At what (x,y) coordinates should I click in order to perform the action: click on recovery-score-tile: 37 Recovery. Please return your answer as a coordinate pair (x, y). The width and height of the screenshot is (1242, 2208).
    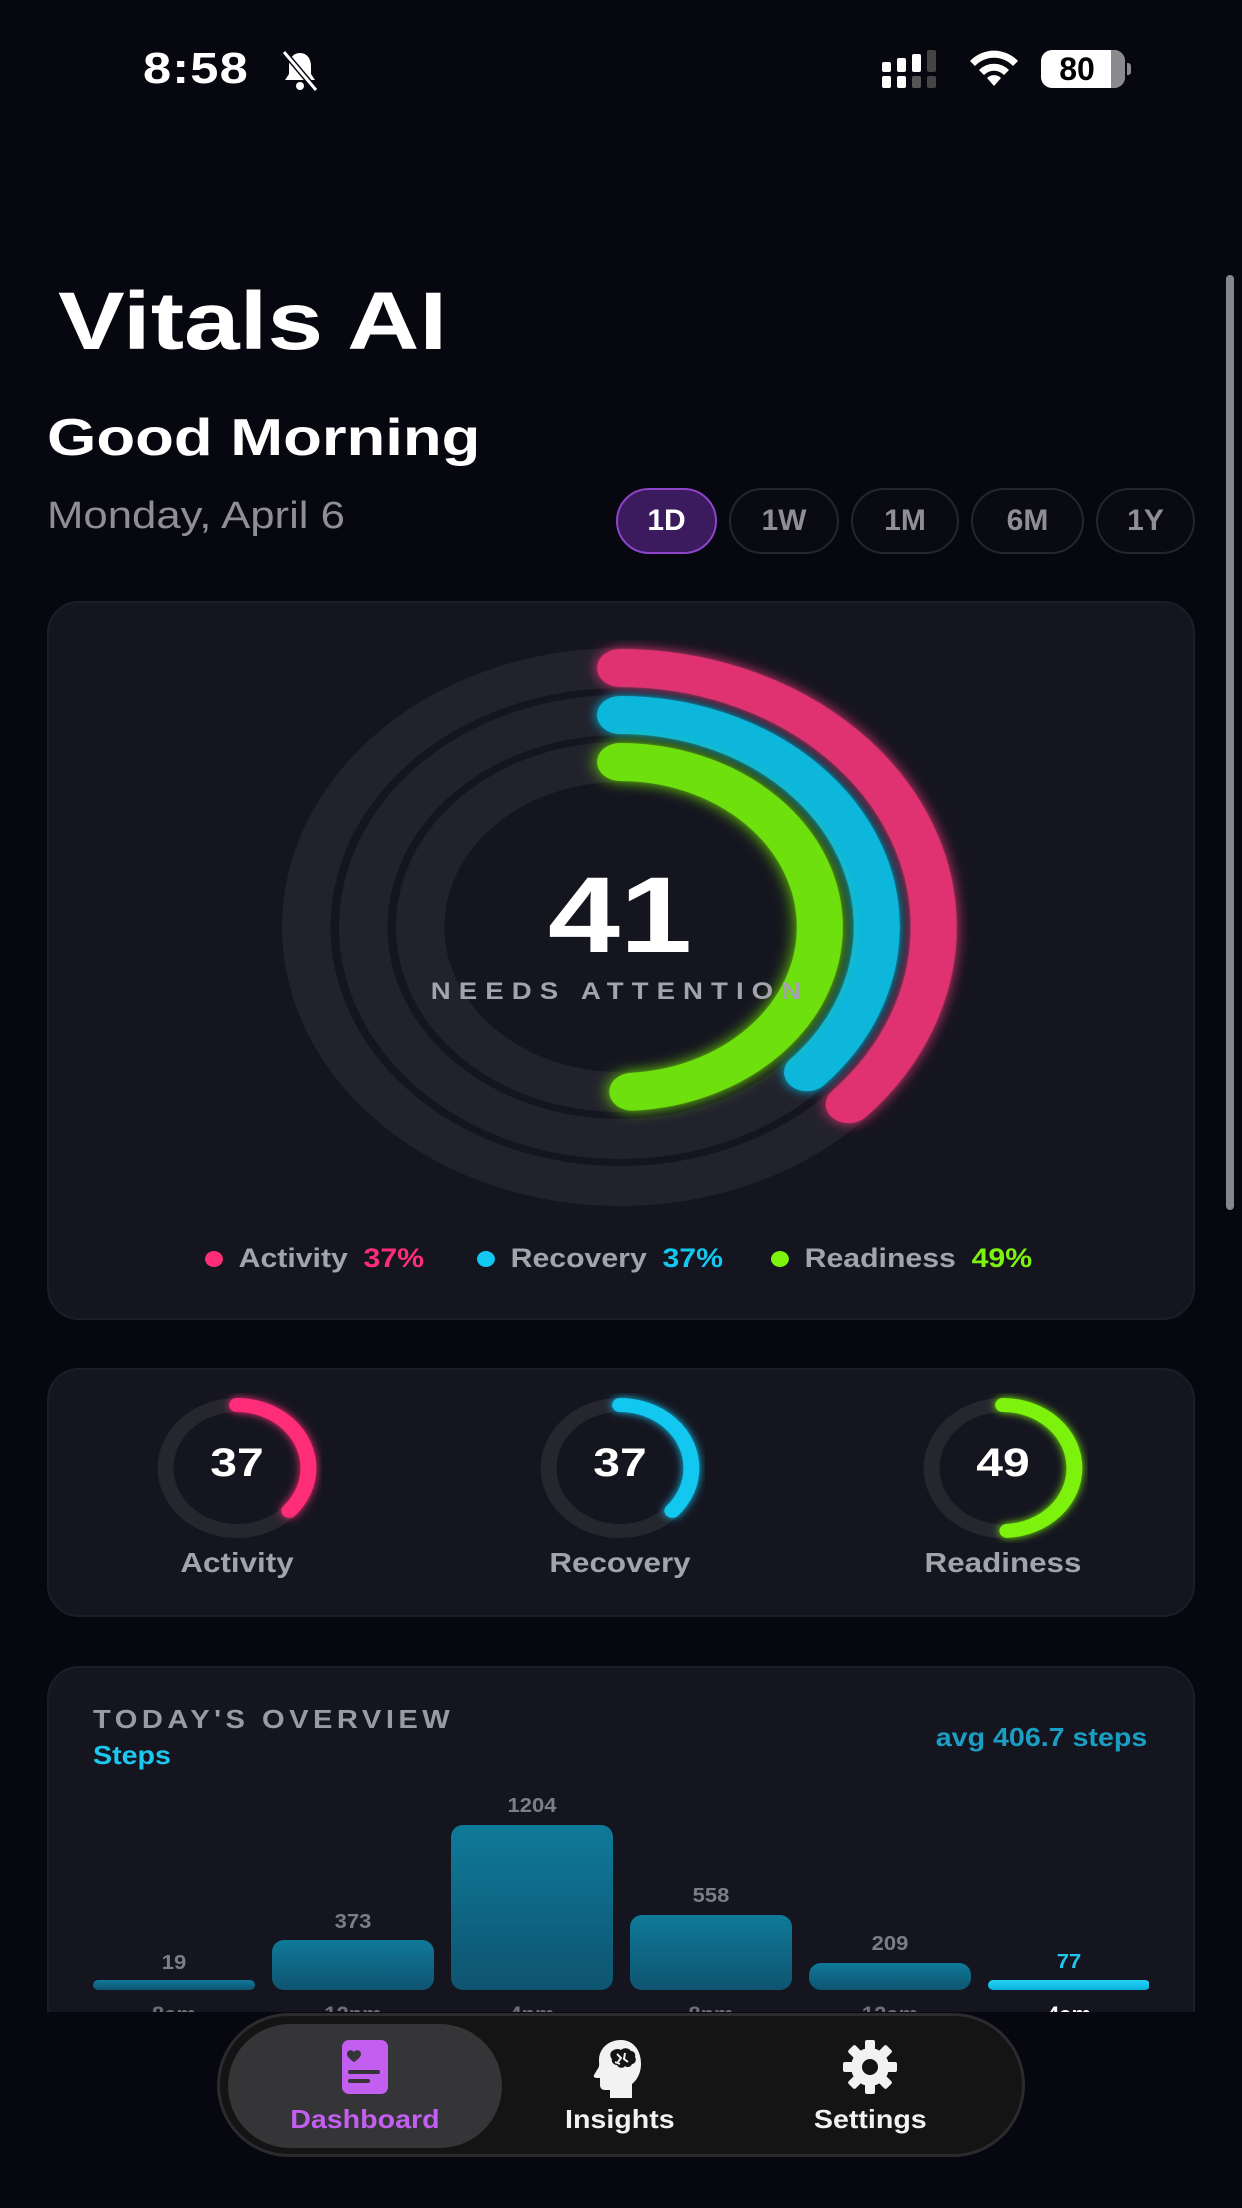
    Looking at the image, I should click on (620, 1493).